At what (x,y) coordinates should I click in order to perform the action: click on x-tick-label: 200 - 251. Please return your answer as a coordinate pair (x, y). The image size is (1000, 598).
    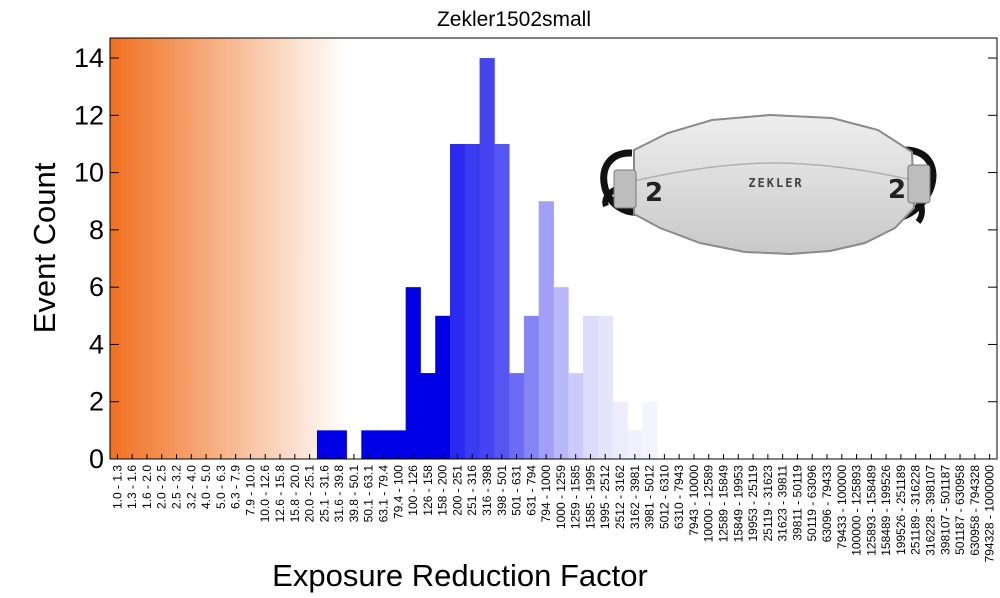
    Looking at the image, I should click on (457, 490).